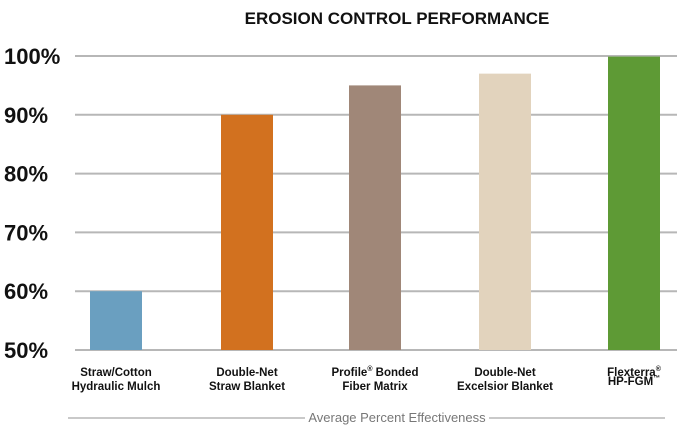  What do you see at coordinates (26, 115) in the screenshot?
I see `y-tick-label: 90%` at bounding box center [26, 115].